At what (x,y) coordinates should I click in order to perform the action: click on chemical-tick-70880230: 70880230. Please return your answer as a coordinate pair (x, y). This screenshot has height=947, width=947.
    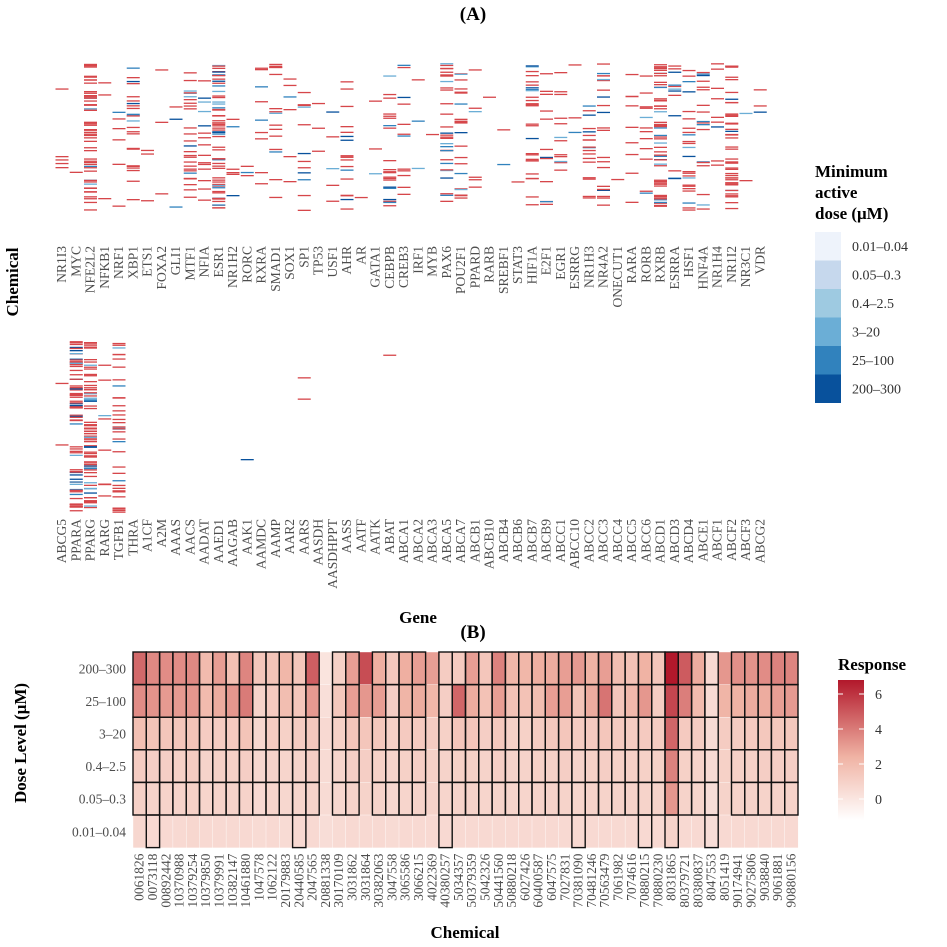
    Looking at the image, I should click on (657, 880).